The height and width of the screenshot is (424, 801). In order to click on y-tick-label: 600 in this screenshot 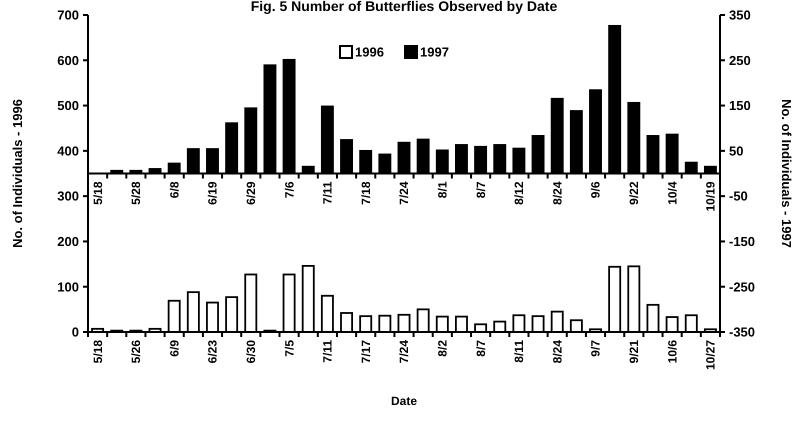, I will do `click(68, 60)`.